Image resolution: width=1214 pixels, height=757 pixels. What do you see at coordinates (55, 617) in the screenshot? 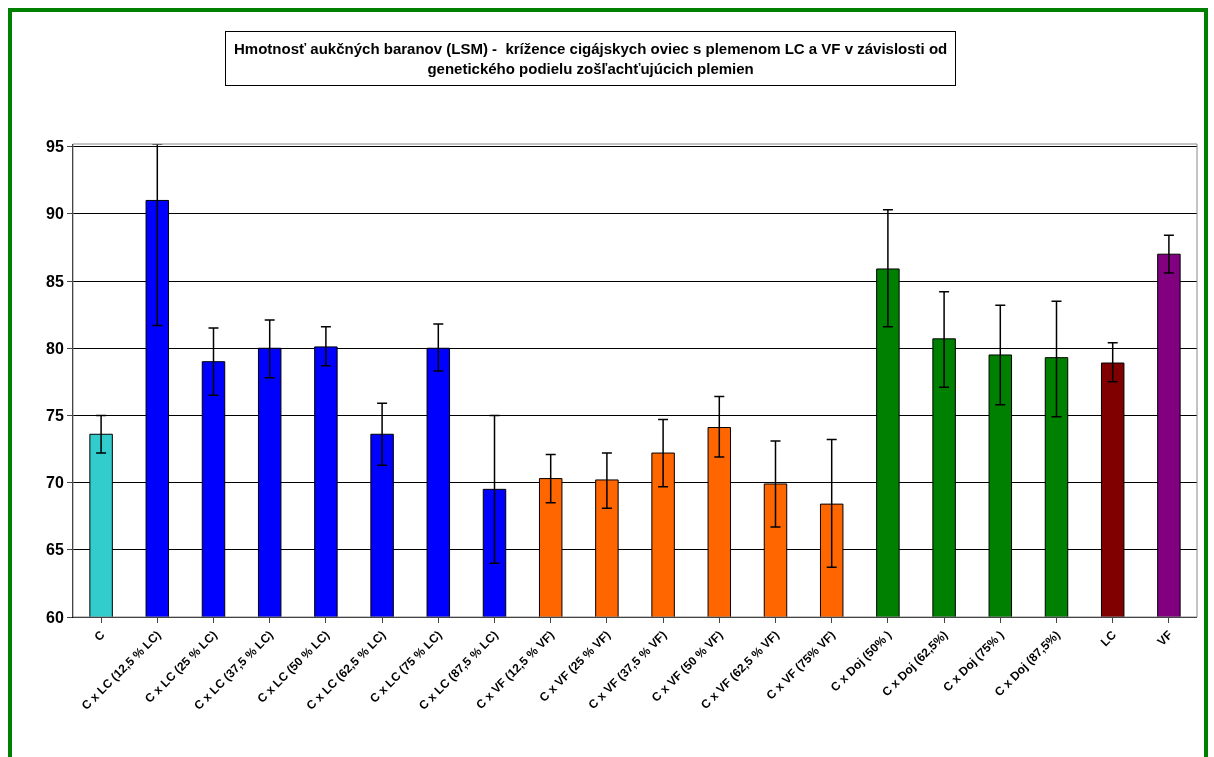
I see `y-tick-label: 60` at bounding box center [55, 617].